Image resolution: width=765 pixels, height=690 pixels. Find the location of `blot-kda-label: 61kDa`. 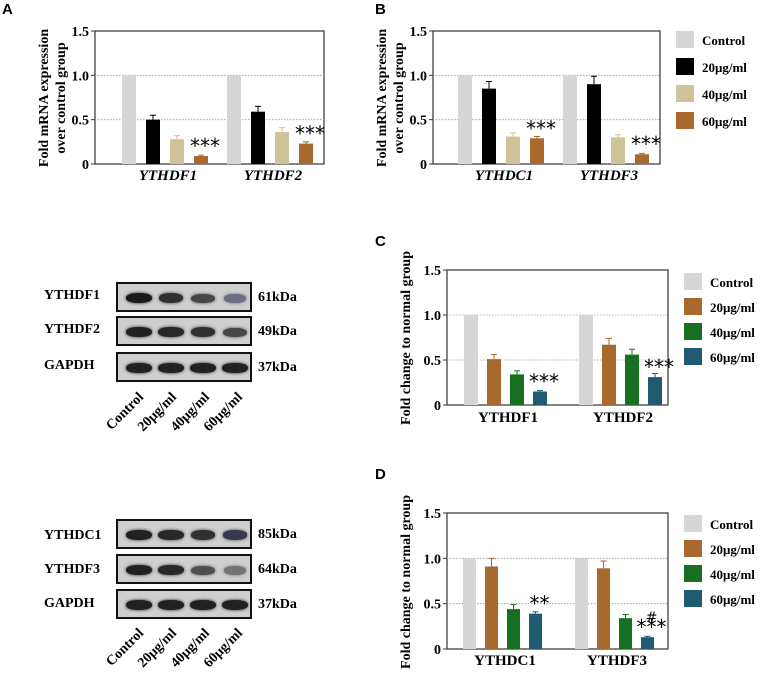

blot-kda-label: 61kDa is located at coordinates (277, 297).